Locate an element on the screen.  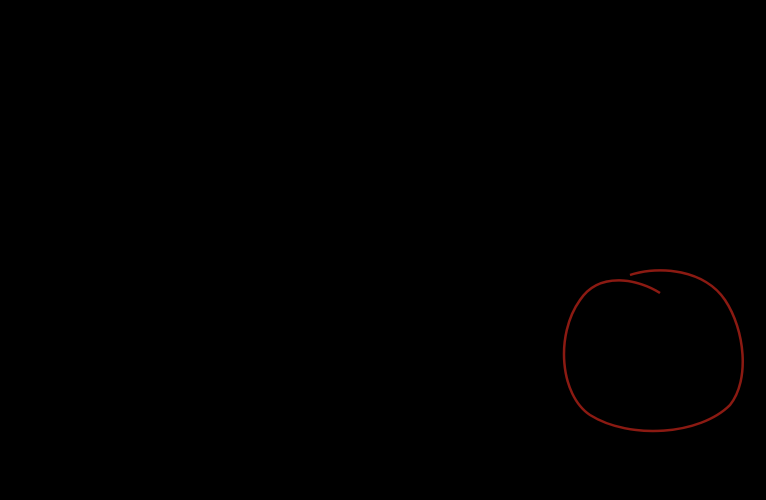
x-tick-label: 0.99 is located at coordinates (173, 437).